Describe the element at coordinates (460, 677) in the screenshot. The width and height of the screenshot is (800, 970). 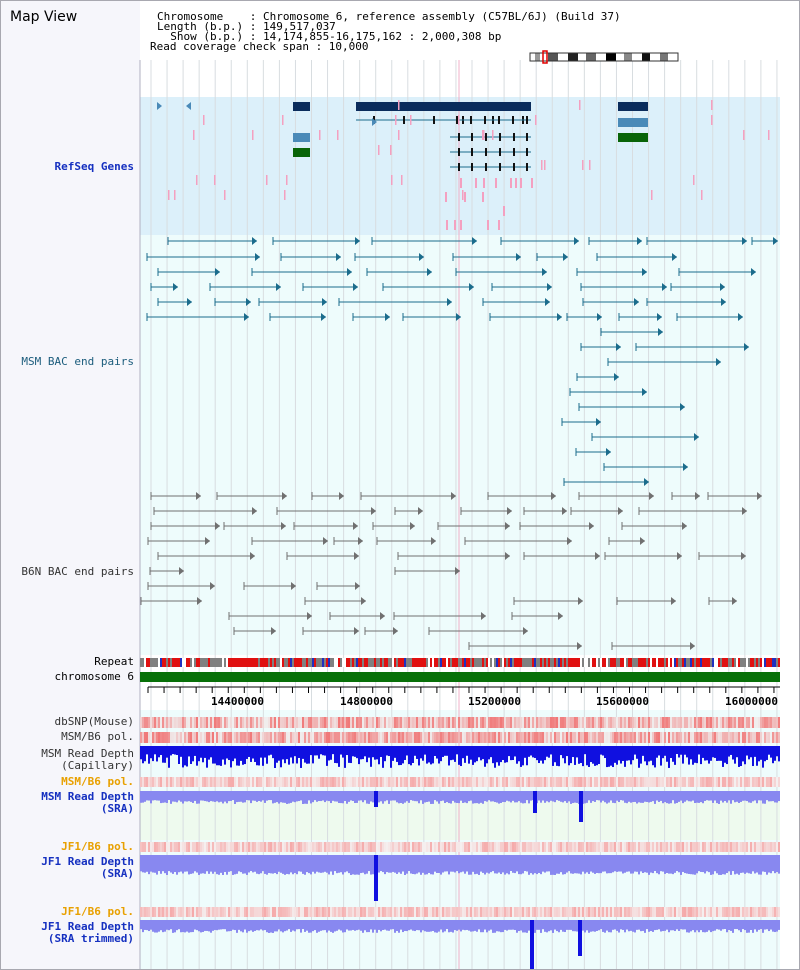
I see `chromosome-bar` at that location.